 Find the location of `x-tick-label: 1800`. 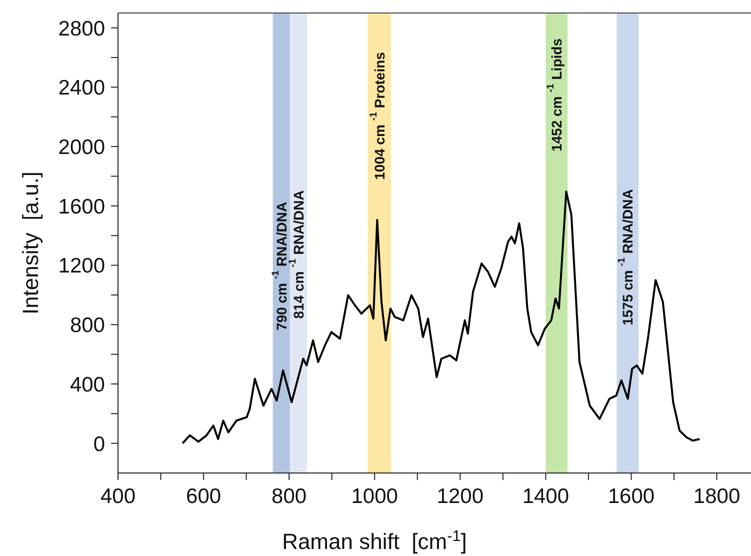

x-tick-label: 1800 is located at coordinates (716, 496).